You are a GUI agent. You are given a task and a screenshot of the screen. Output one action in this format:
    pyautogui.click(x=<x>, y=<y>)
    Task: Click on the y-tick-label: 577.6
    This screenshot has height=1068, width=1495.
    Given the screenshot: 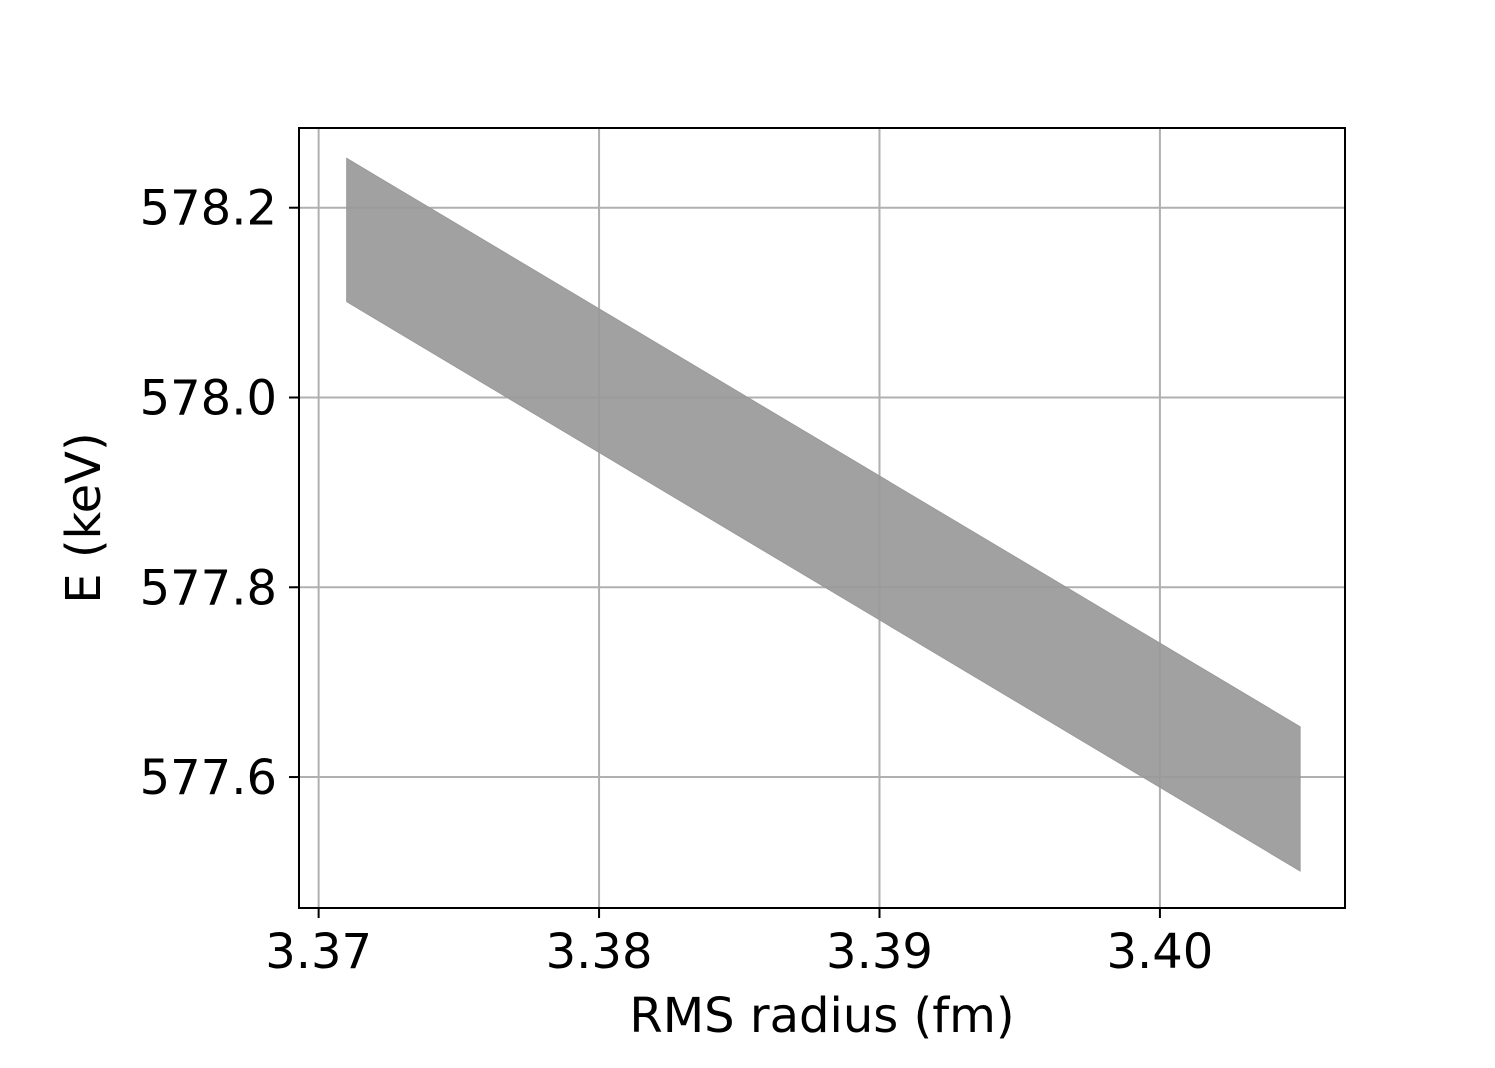 What is the action you would take?
    pyautogui.click(x=208, y=778)
    